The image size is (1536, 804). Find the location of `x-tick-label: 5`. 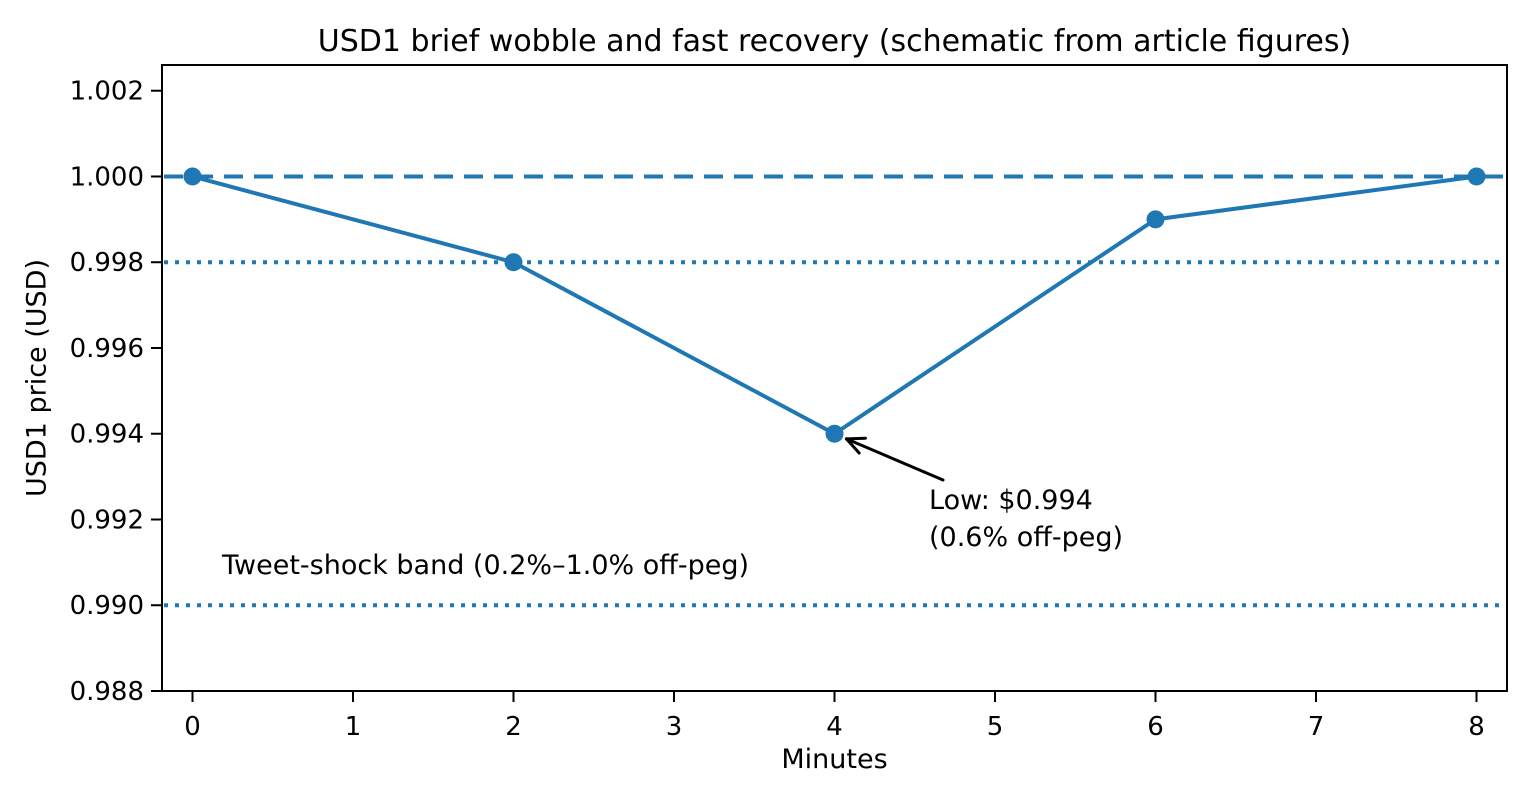

x-tick-label: 5 is located at coordinates (995, 727).